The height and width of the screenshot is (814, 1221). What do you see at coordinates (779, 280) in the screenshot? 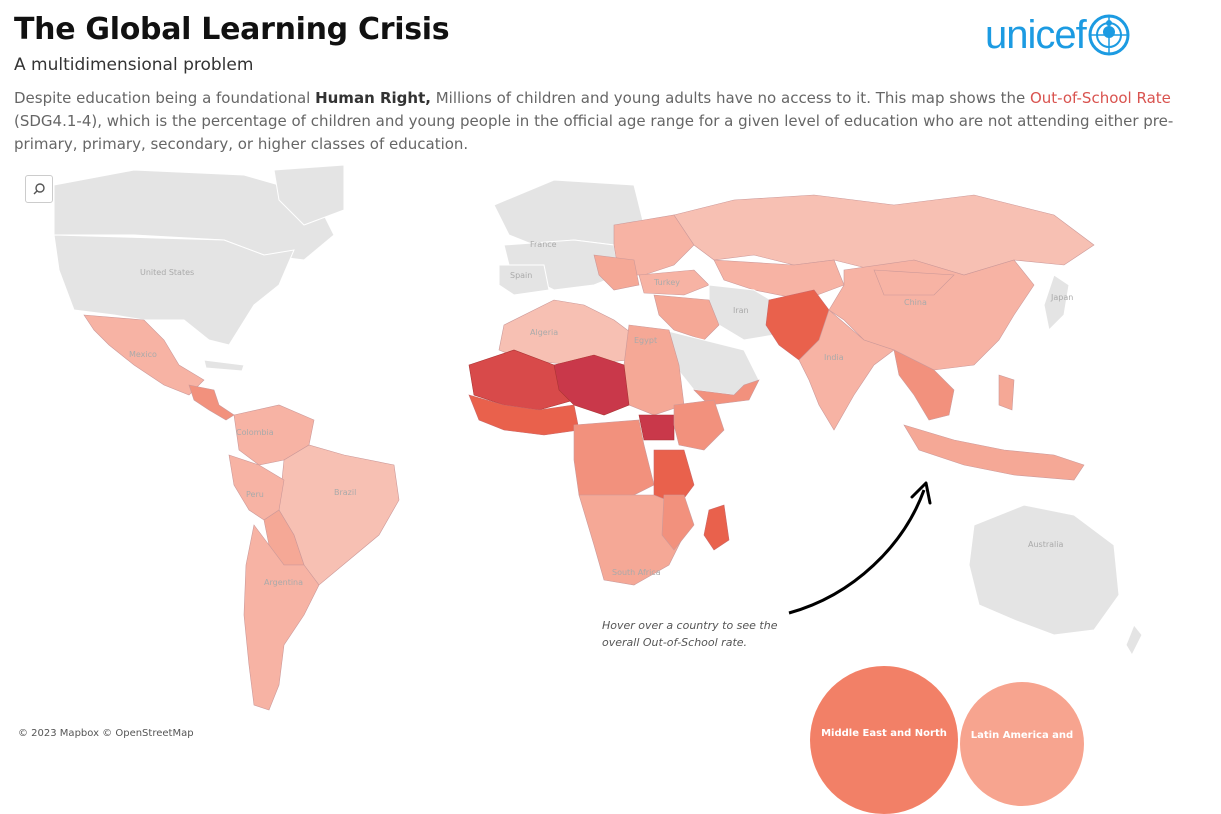
I see `country-kazakhstan` at bounding box center [779, 280].